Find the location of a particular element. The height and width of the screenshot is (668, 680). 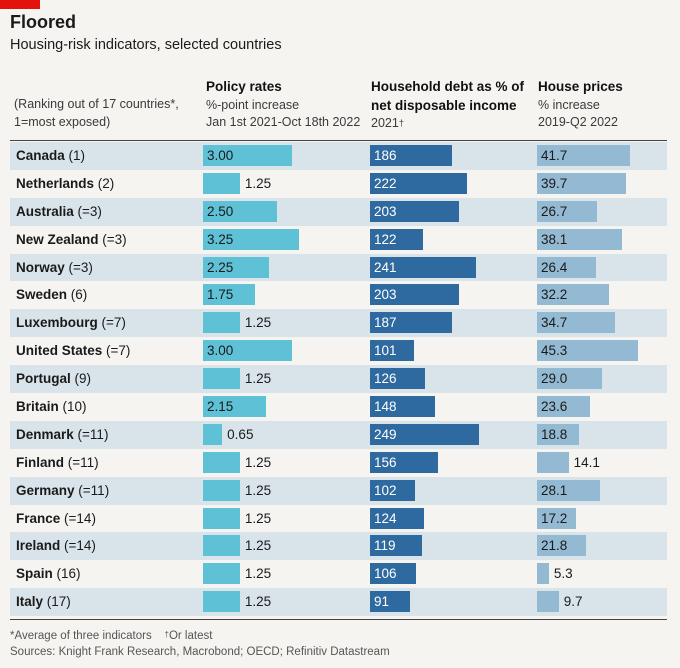

table-row: Canada (1) 3.00 186 41.7 is located at coordinates (338, 156).